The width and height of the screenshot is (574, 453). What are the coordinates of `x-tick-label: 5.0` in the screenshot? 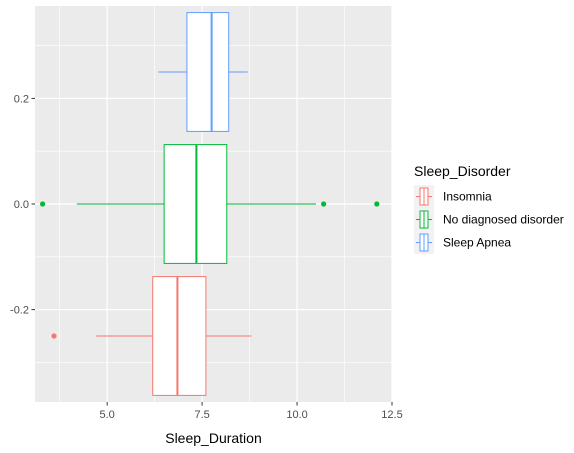 It's located at (107, 415).